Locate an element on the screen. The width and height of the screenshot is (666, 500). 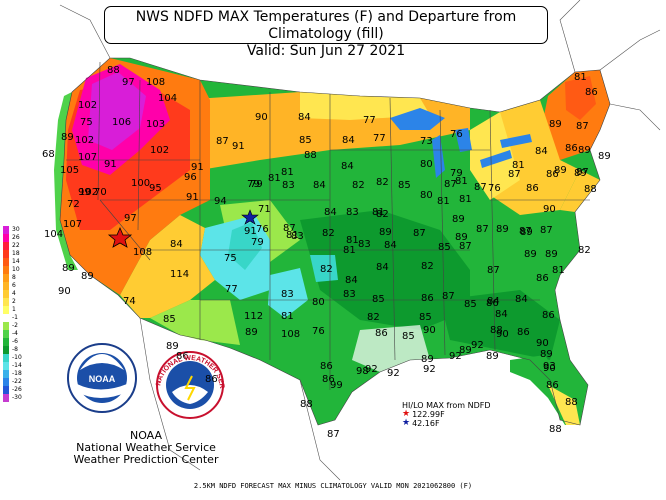
legend-label: 1 is located at coordinates (14, 309).